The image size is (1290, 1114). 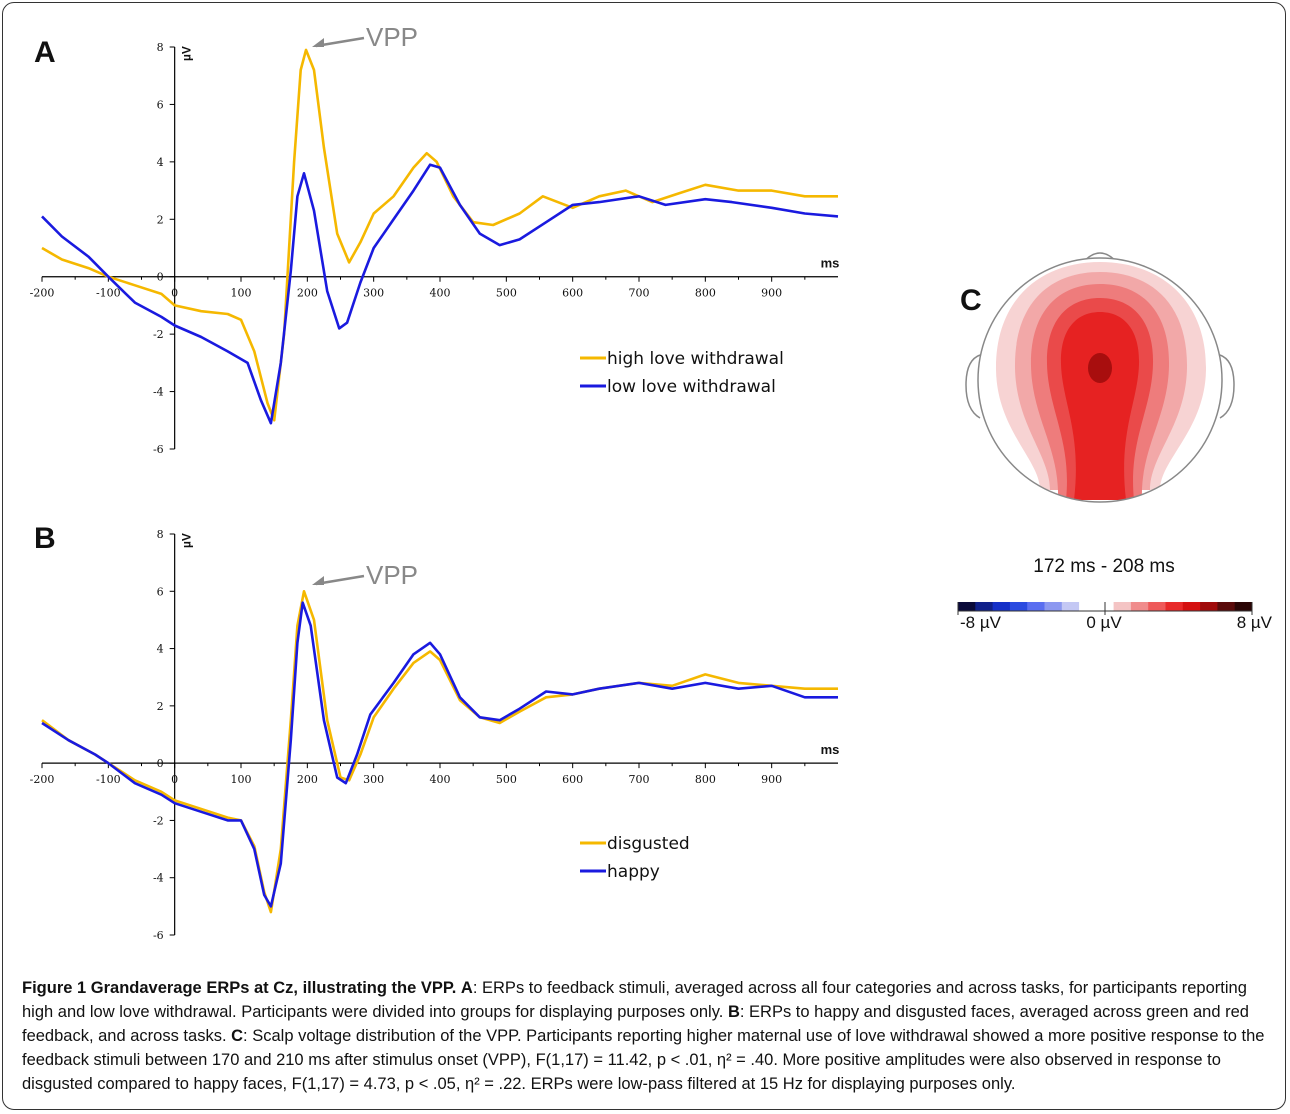 I want to click on legend-label: high love withdrawal, so click(x=695, y=359).